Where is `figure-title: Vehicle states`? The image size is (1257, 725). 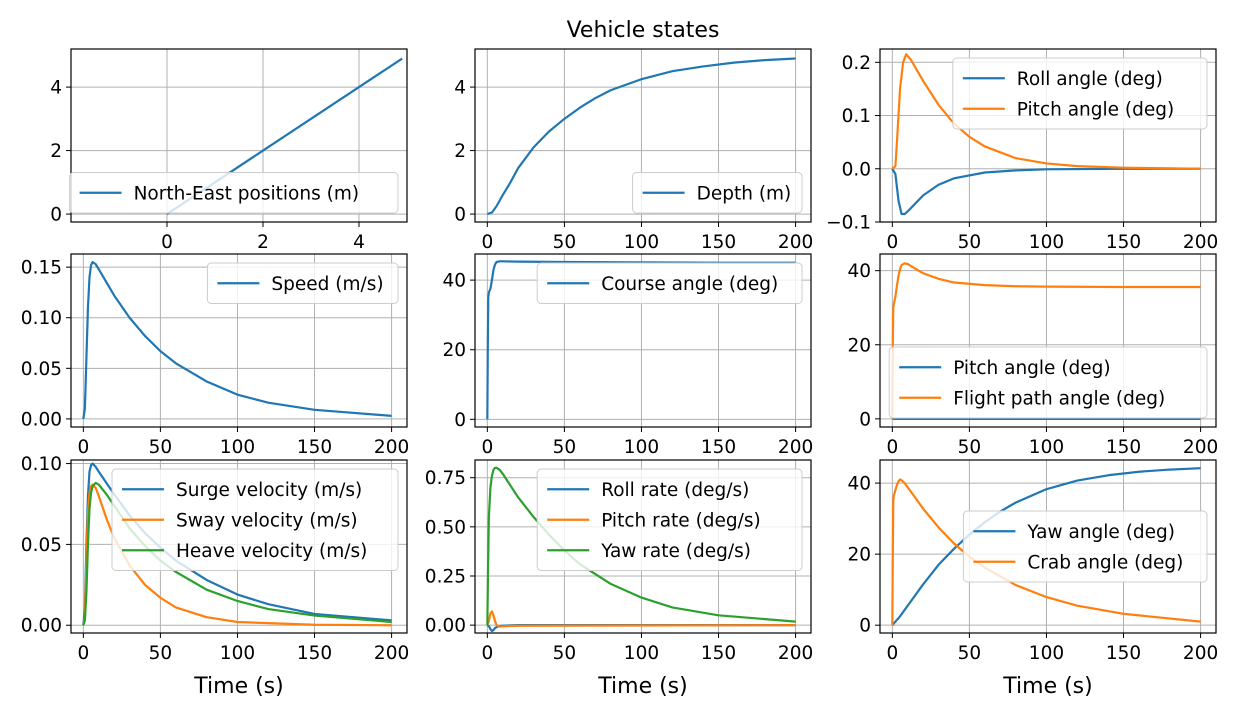 figure-title: Vehicle states is located at coordinates (643, 30).